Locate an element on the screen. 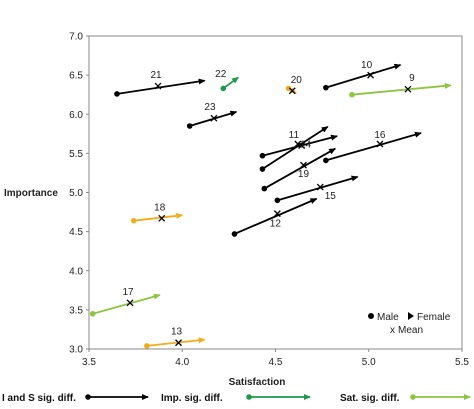 The width and height of the screenshot is (474, 409). legend-female-label: Female is located at coordinates (434, 317).